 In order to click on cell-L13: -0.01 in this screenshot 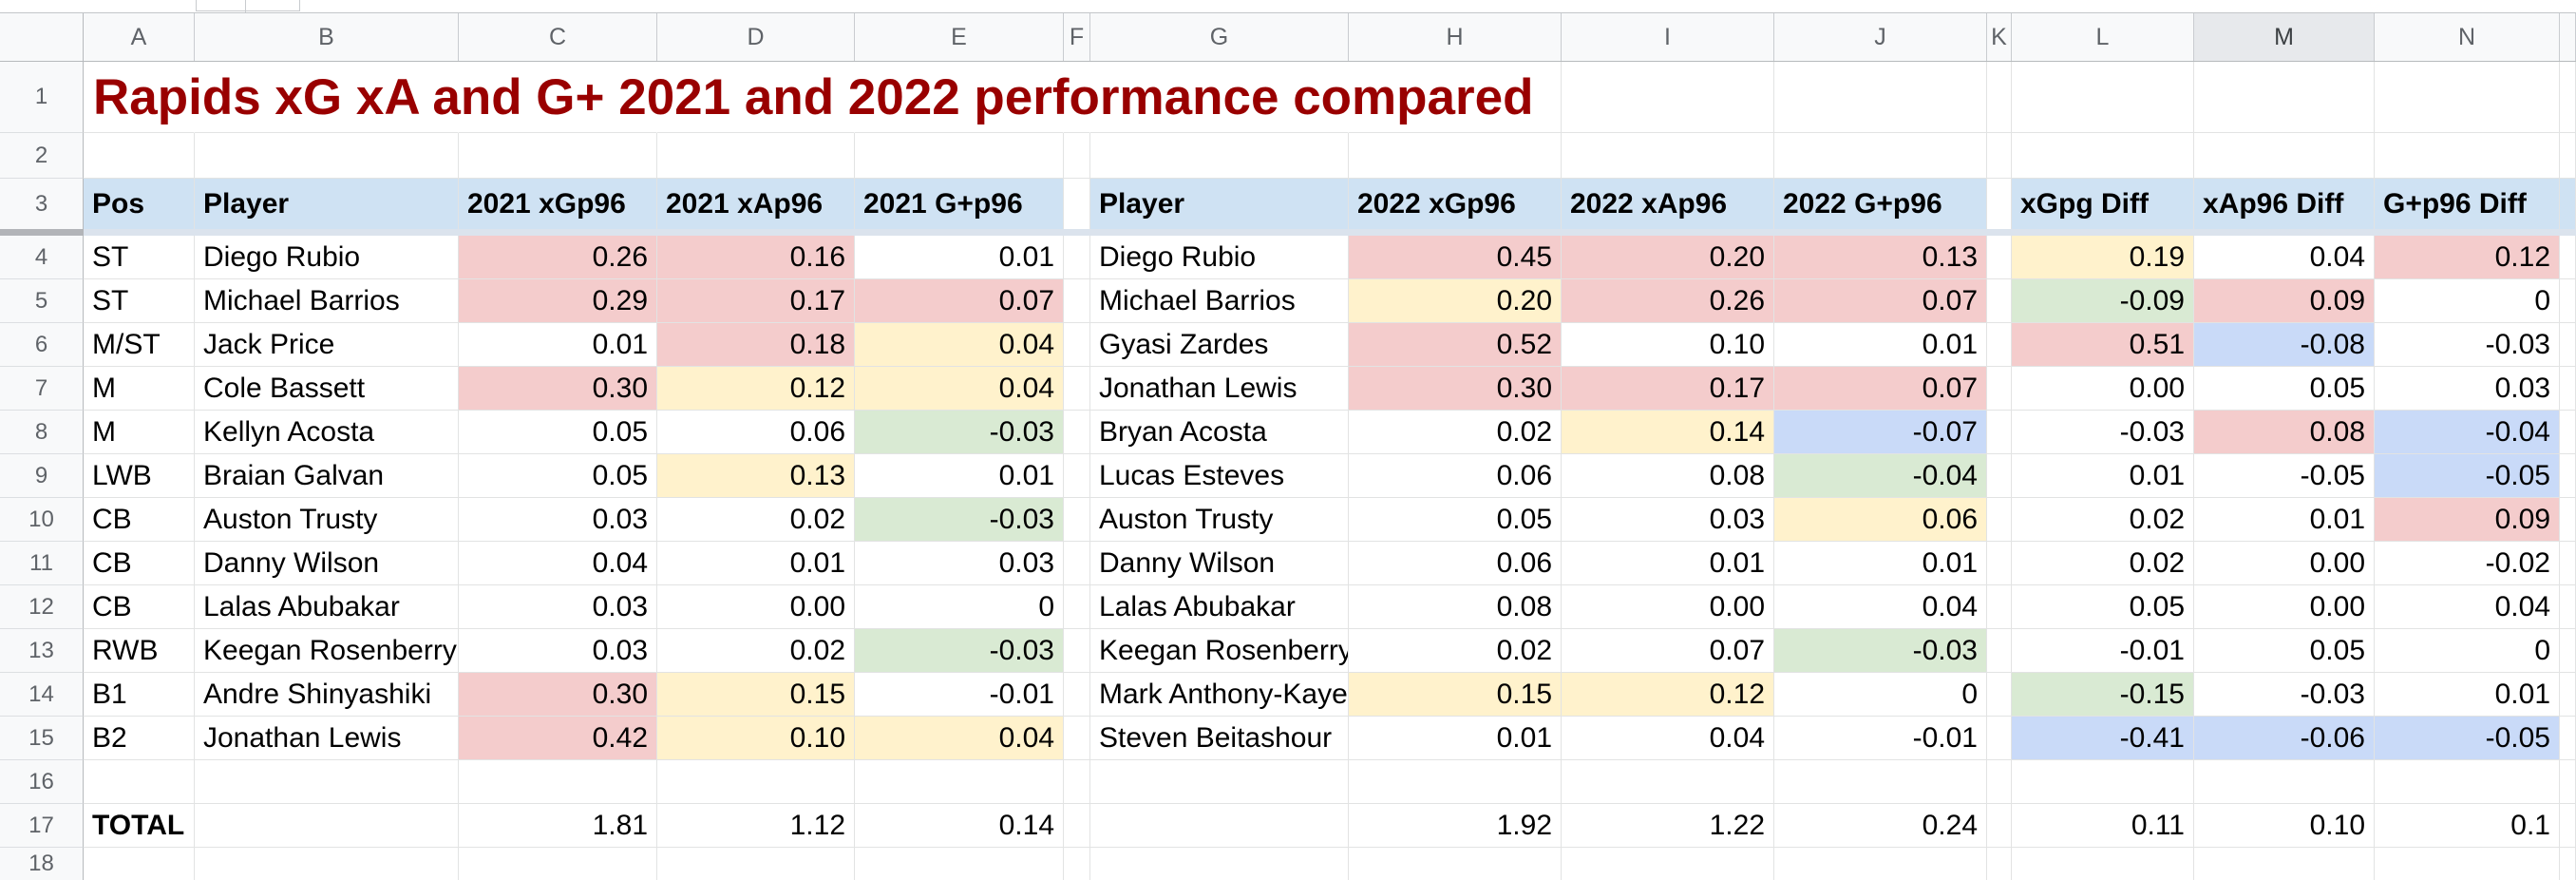, I will do `click(2103, 651)`.